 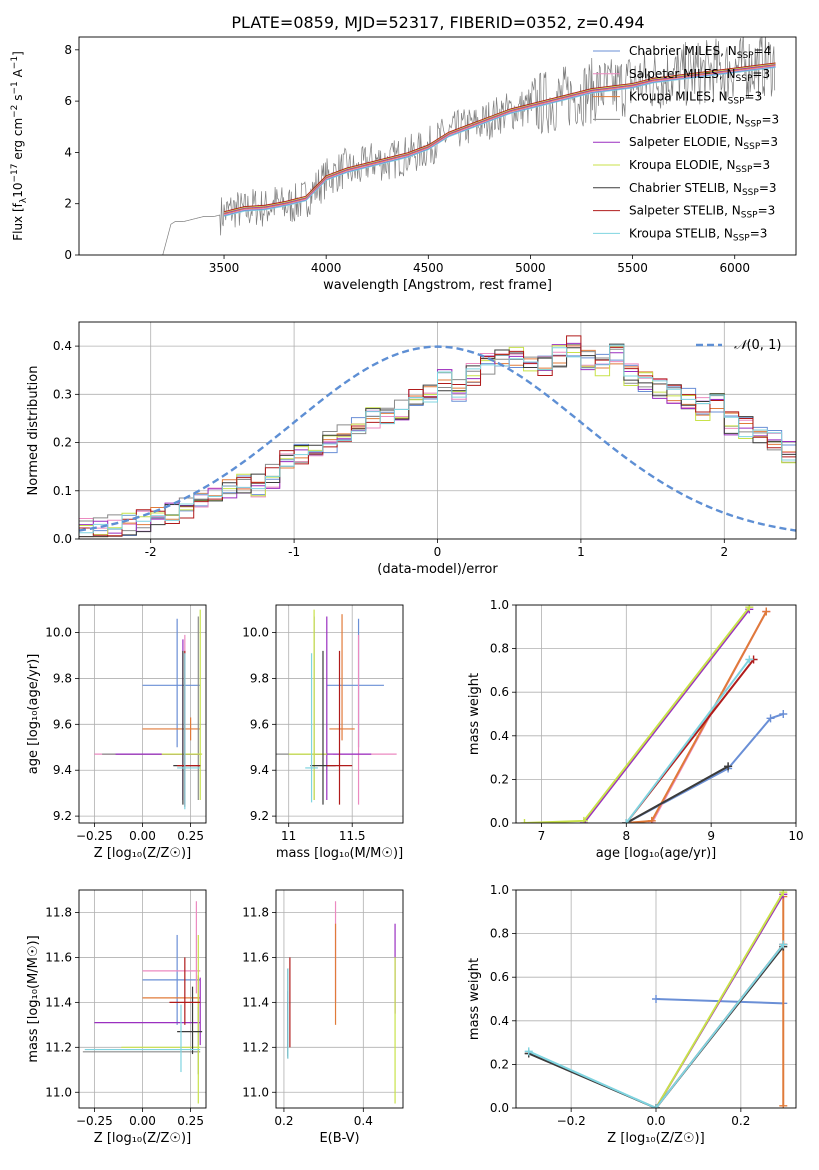 What do you see at coordinates (734, 268) in the screenshot?
I see `x-tick-label: 6000` at bounding box center [734, 268].